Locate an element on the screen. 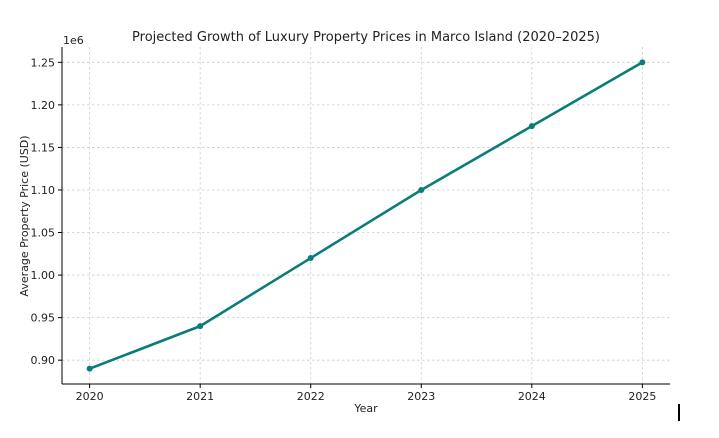 This screenshot has width=719, height=438. y-tick-label: 1.00 is located at coordinates (43, 275).